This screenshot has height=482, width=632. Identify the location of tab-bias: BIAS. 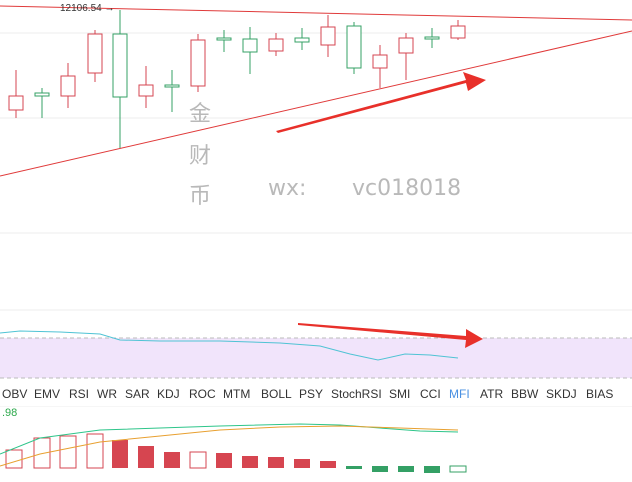
(600, 394).